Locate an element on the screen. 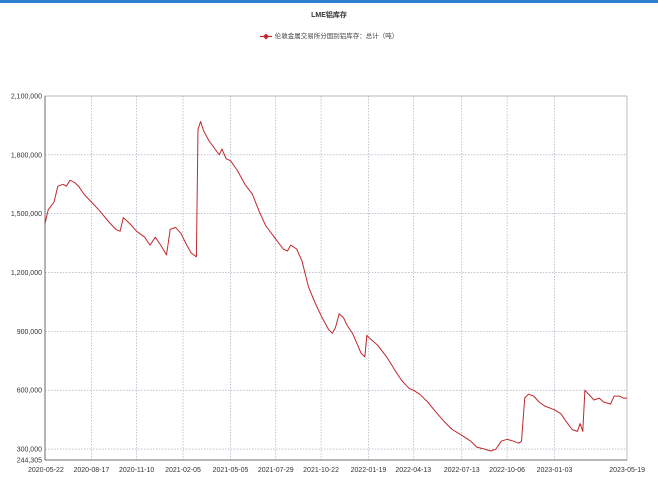 This screenshot has width=658, height=491. y-tick-label: 600,000 is located at coordinates (29, 391).